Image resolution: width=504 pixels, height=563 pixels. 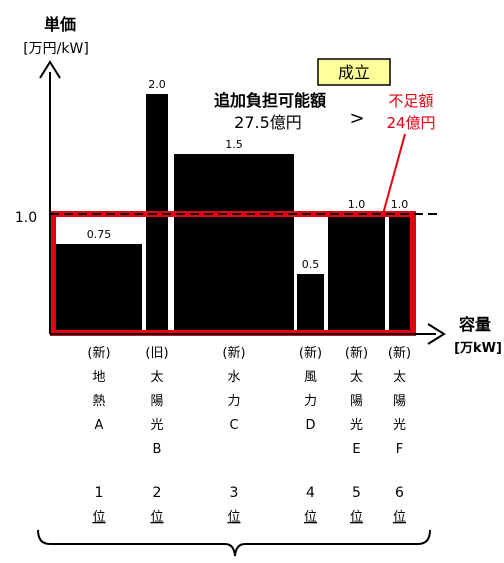 What do you see at coordinates (157, 84) in the screenshot?
I see `bar-value-label-2: 2.0` at bounding box center [157, 84].